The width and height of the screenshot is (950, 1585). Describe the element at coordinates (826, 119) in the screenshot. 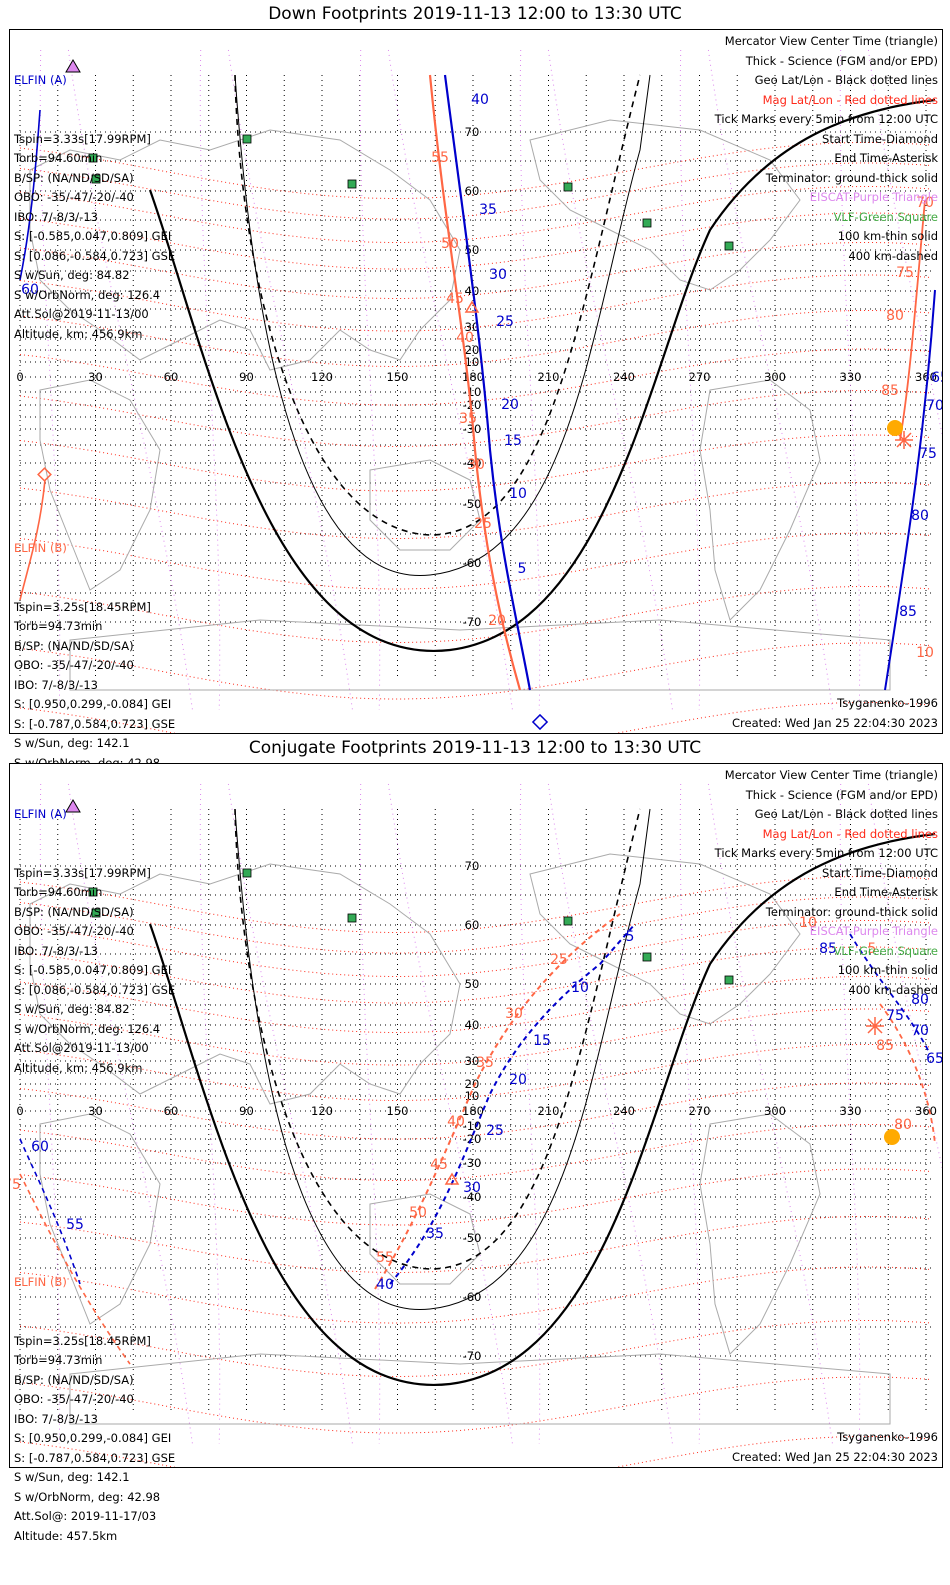

I see `legend-item: Tick Marks every 5min from 12:00 UTC` at that location.